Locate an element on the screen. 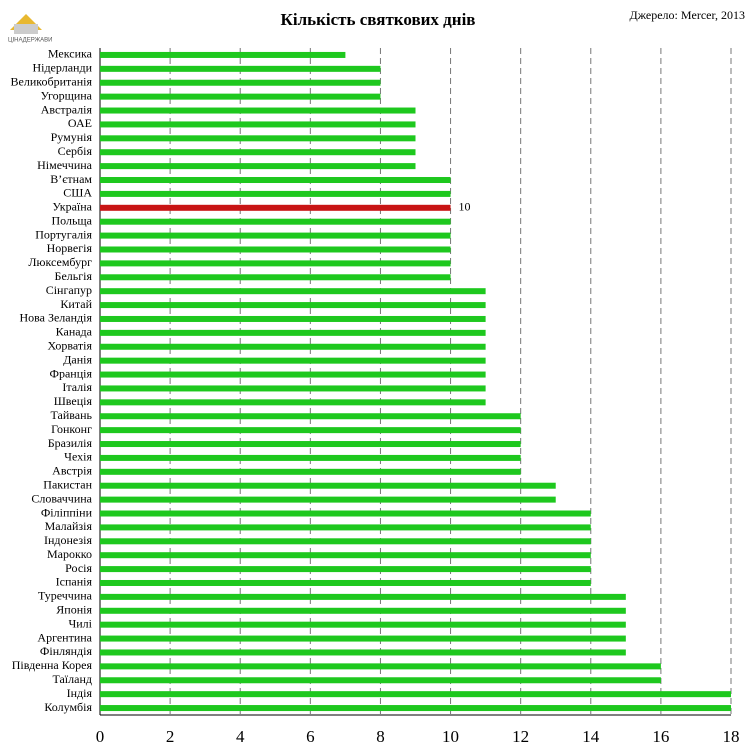  y-tick-label: Росія is located at coordinates (78, 568).